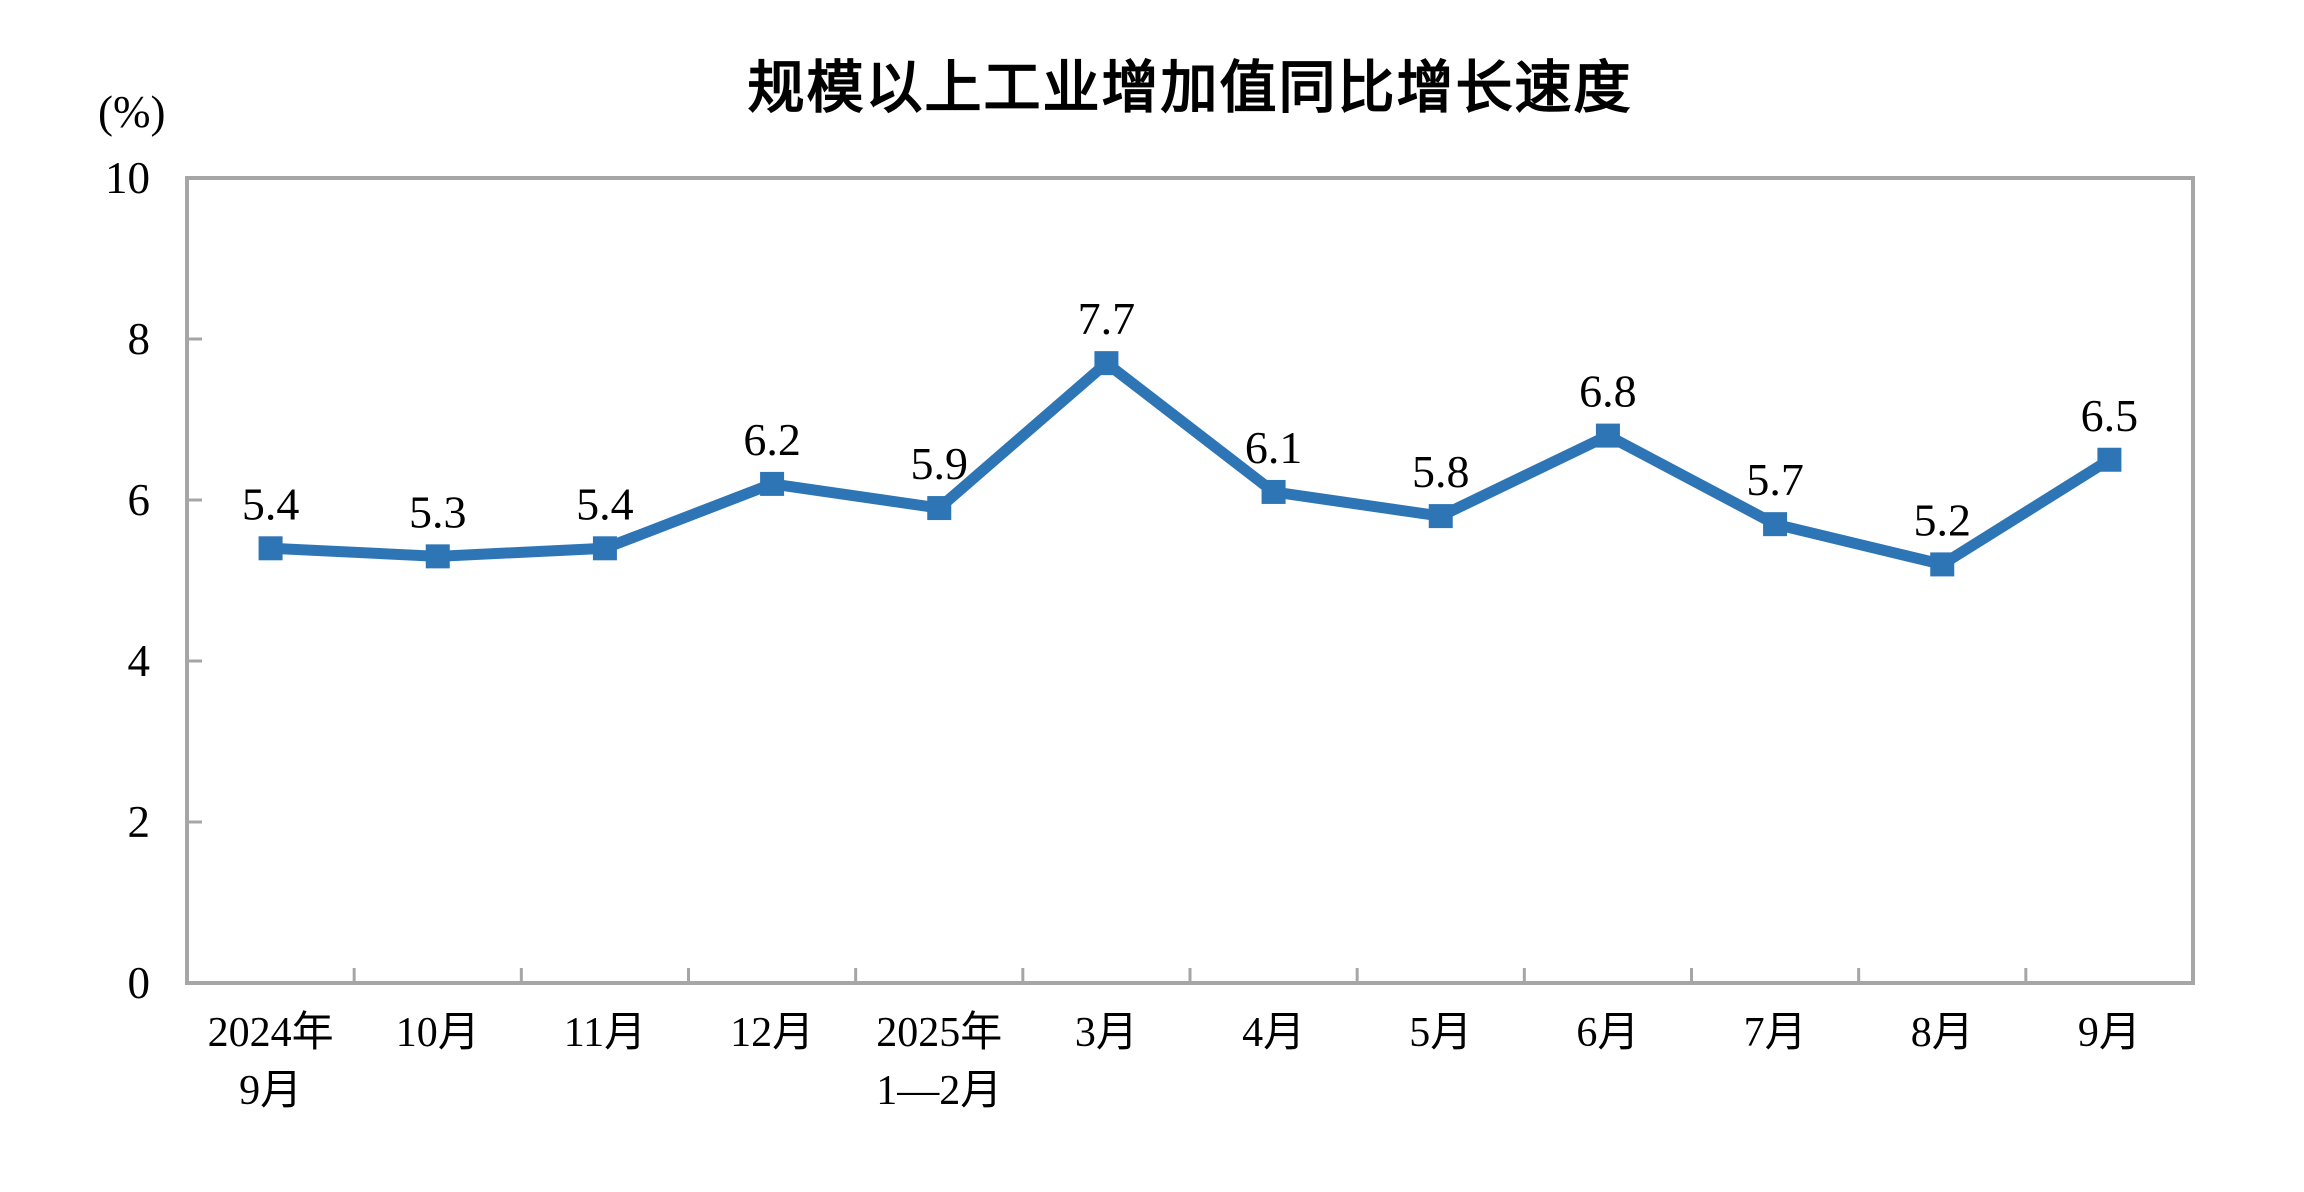 This screenshot has width=2304, height=1192. I want to click on x-axis-tick-label: 11月, so click(605, 1033).